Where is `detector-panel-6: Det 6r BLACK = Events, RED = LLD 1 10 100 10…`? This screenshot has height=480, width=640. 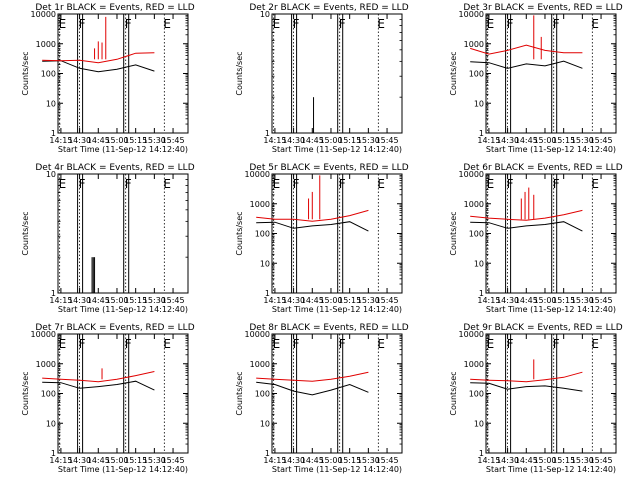 detector-panel-6: Det 6r BLACK = Events, RED = LLD 1 10 100 10… is located at coordinates (536, 238).